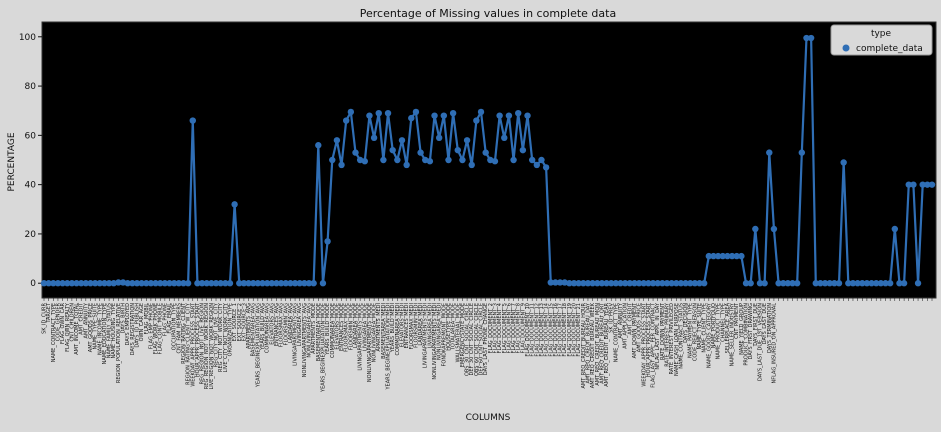 This screenshot has height=432, width=941. Describe the element at coordinates (384, 331) in the screenshot. I see `x-tick-label: BASEMENTAREA_MEDI` at that location.